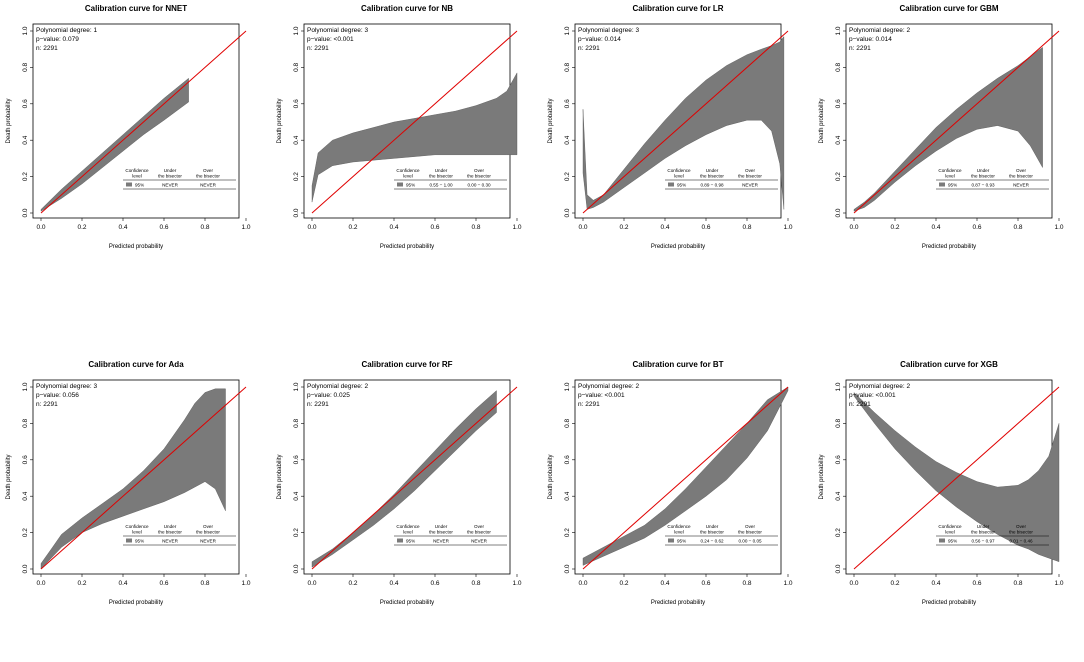  What do you see at coordinates (677, 364) in the screenshot?
I see `panel-title: Calibration curve for BT` at bounding box center [677, 364].